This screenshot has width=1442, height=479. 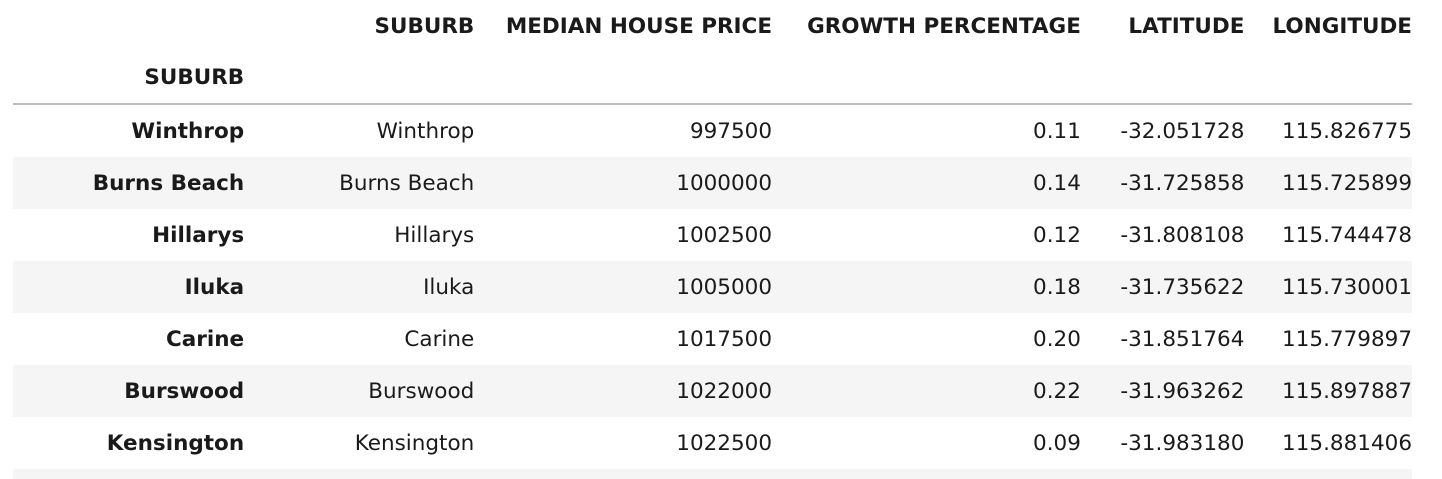 I want to click on cell-suburb: Burns Beach, so click(x=407, y=183).